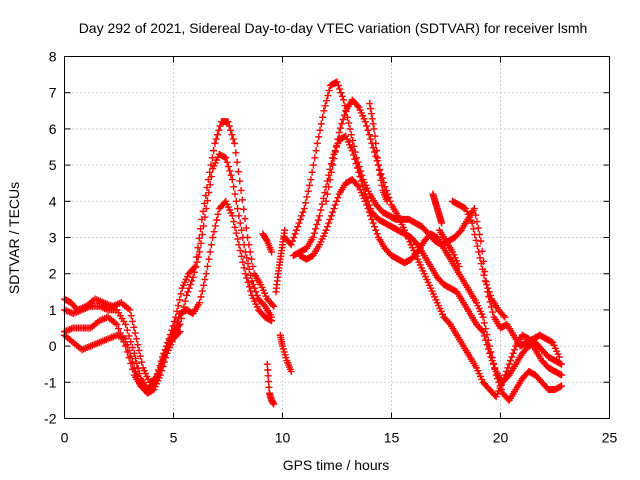 The height and width of the screenshot is (480, 640). Describe the element at coordinates (53, 346) in the screenshot. I see `y-tick-label: 0` at that location.